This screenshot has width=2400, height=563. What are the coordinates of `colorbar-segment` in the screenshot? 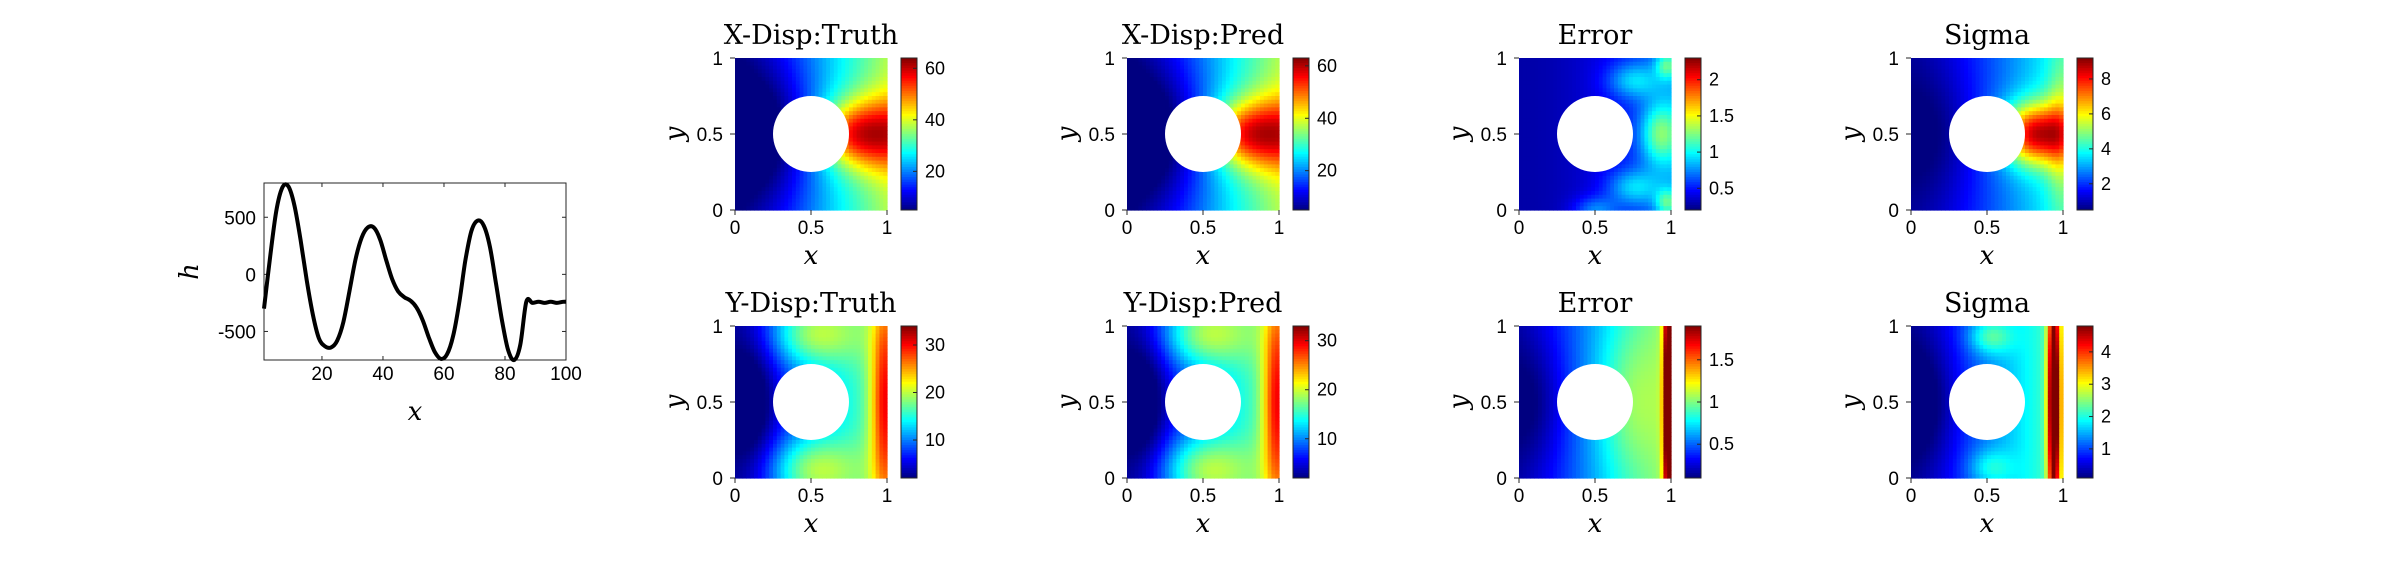 It's located at (1301, 110).